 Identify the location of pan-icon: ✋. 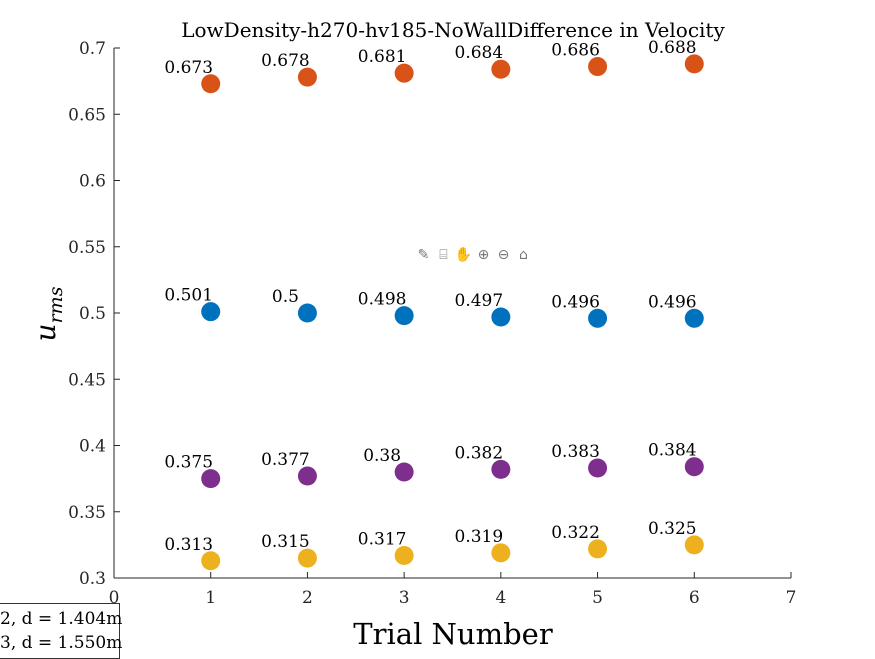
(463, 255).